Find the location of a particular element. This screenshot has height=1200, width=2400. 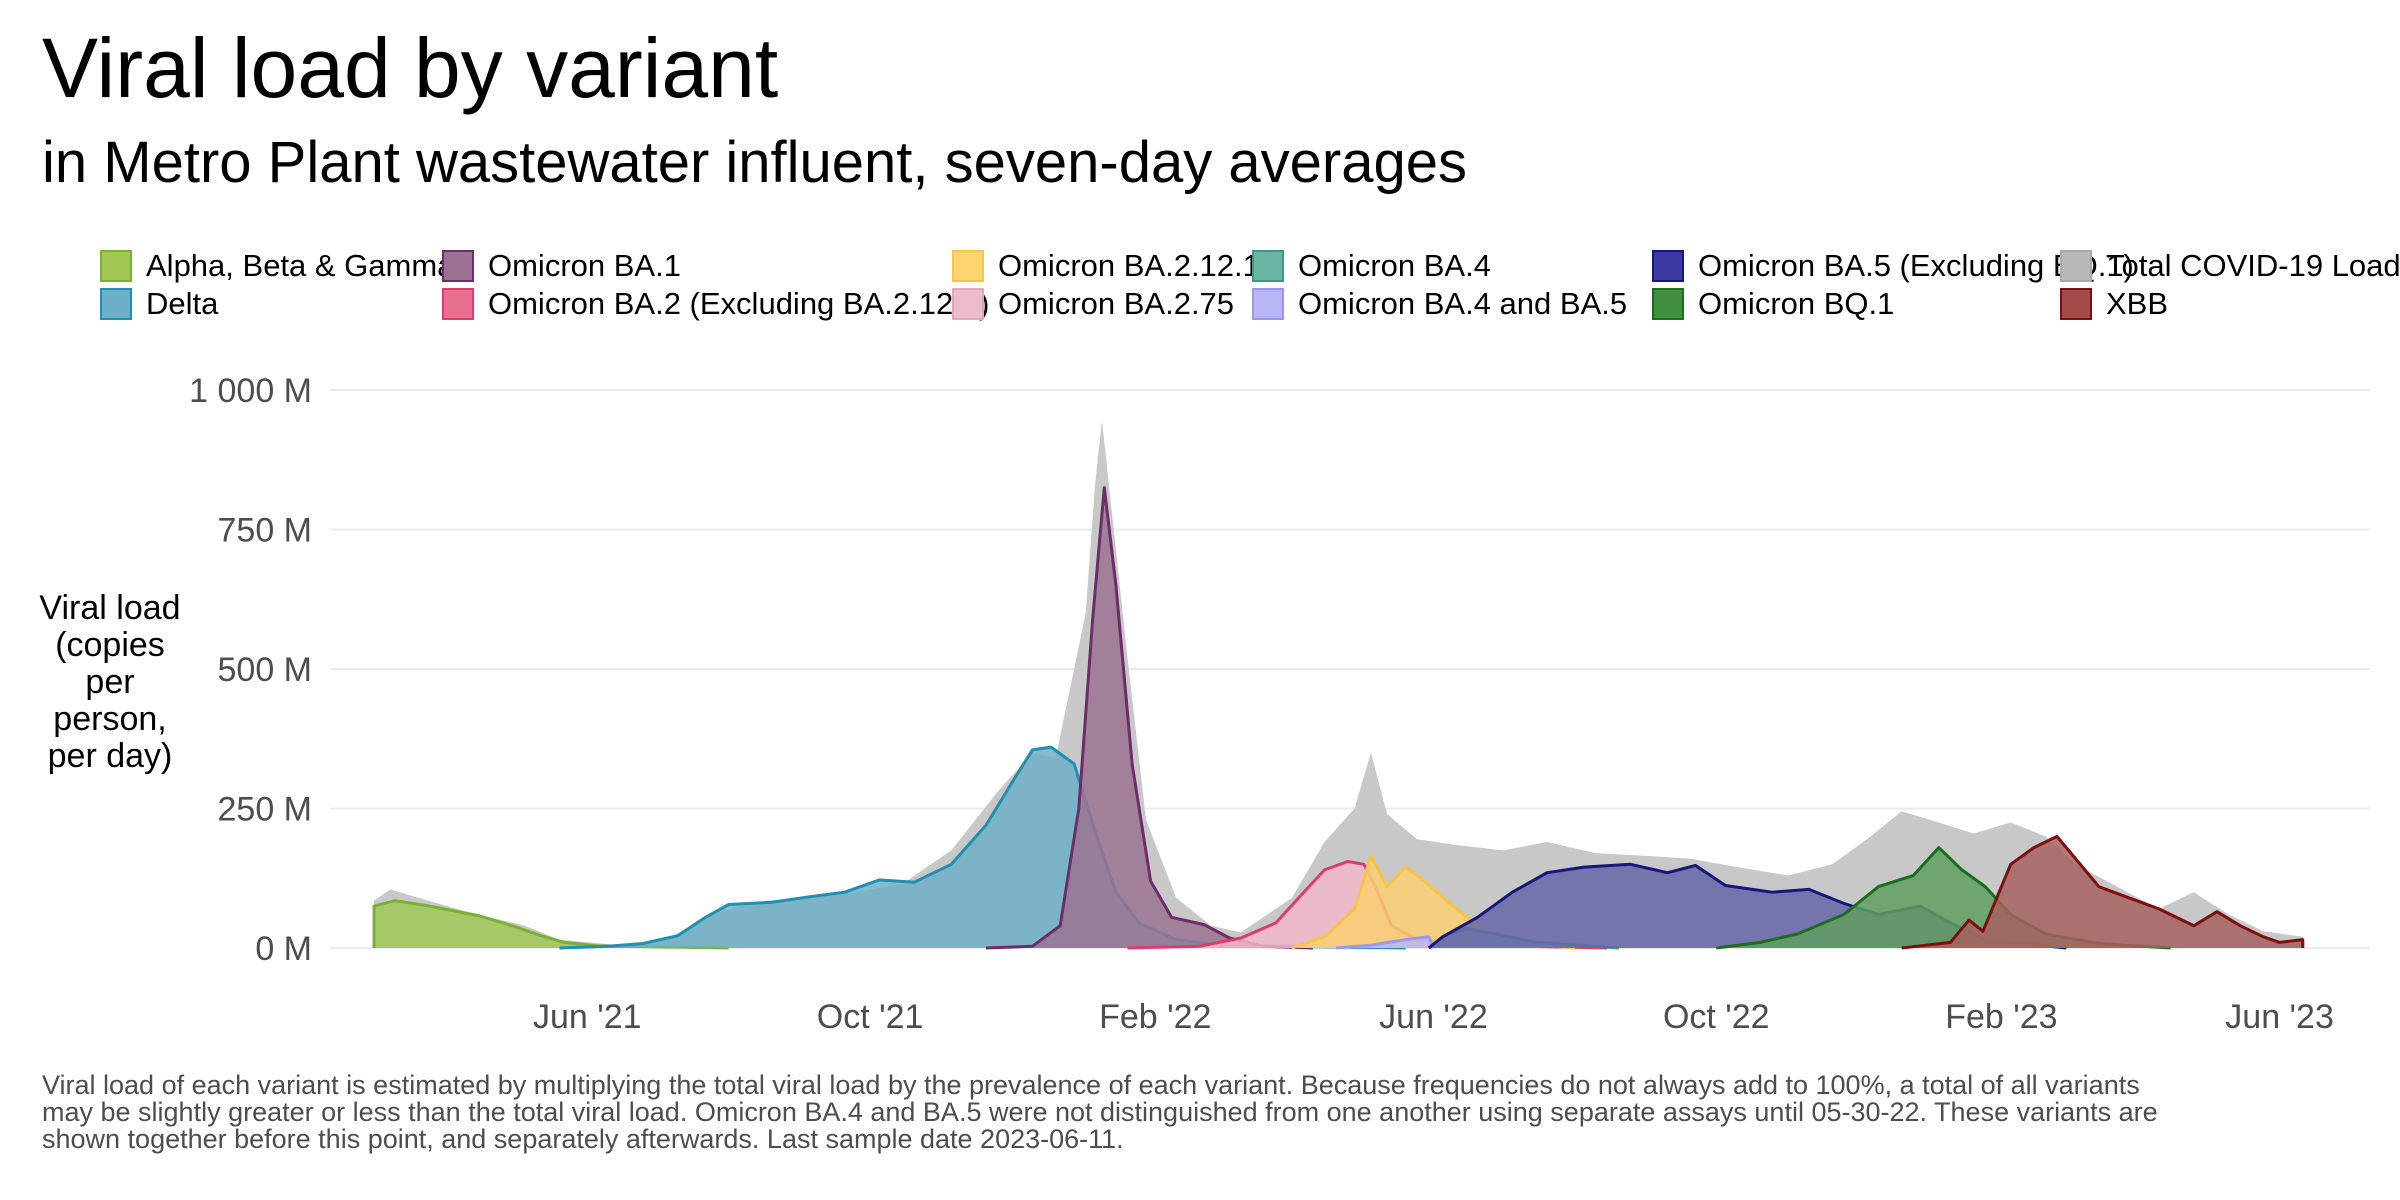

legend-item: Omicron BA.2.75 is located at coordinates (1093, 304).